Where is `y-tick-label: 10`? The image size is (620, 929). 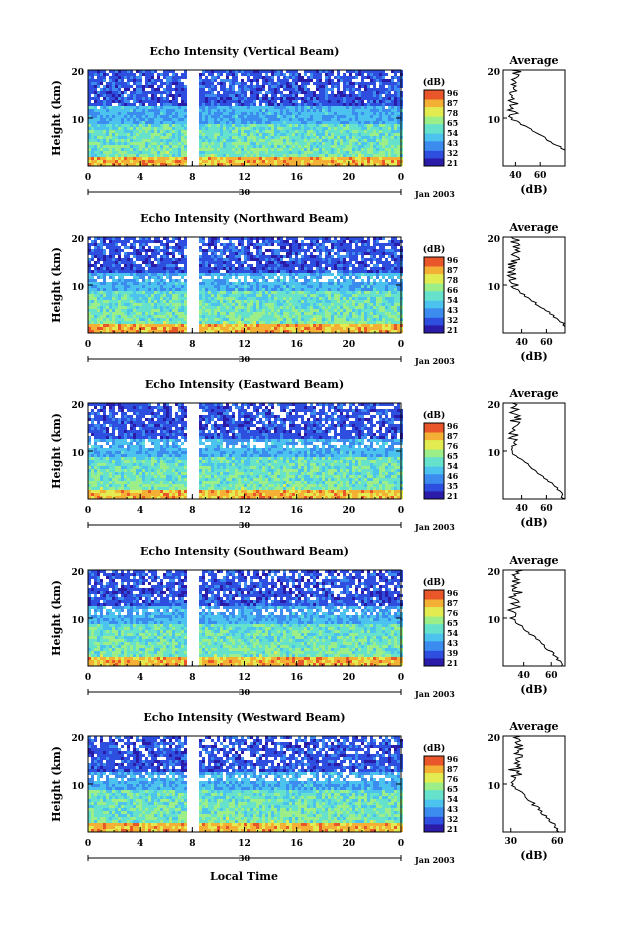 y-tick-label: 10 is located at coordinates (77, 121).